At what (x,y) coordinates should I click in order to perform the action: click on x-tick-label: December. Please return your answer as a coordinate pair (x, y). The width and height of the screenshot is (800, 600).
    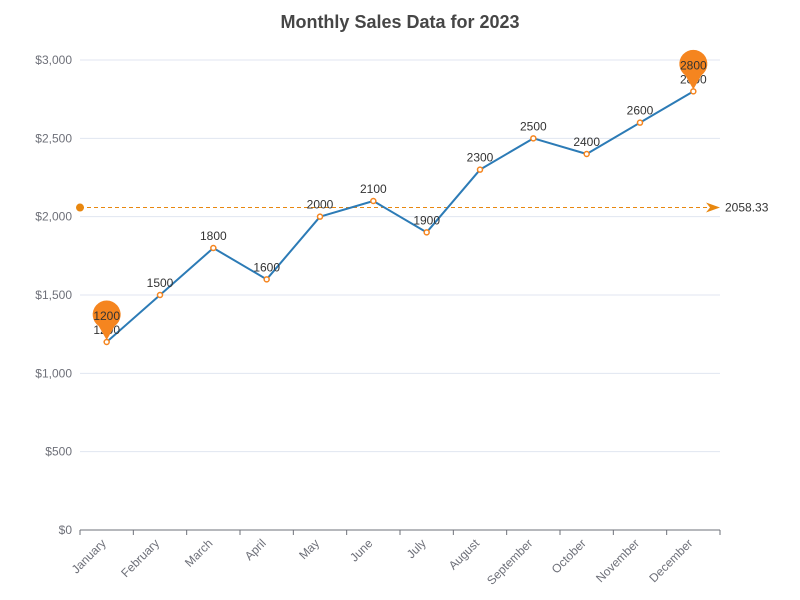
    Looking at the image, I should click on (670, 560).